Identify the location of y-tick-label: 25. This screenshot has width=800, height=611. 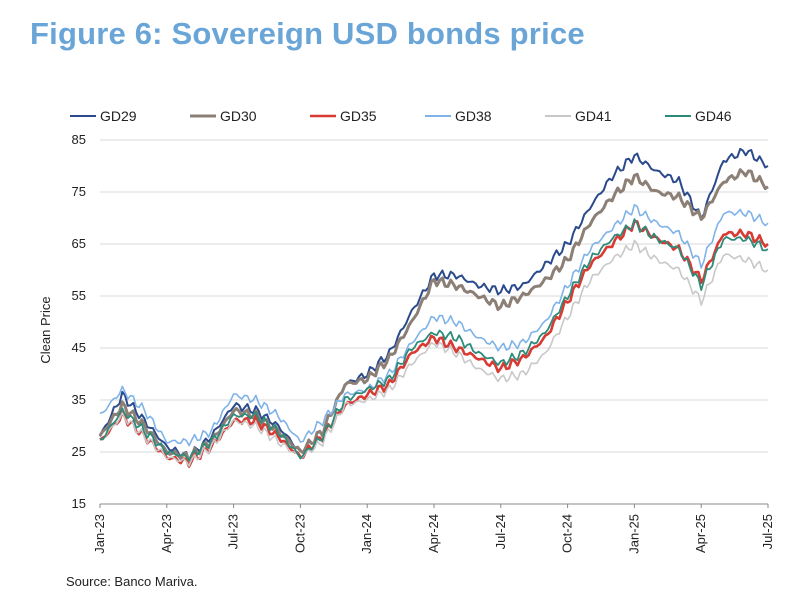
(79, 451).